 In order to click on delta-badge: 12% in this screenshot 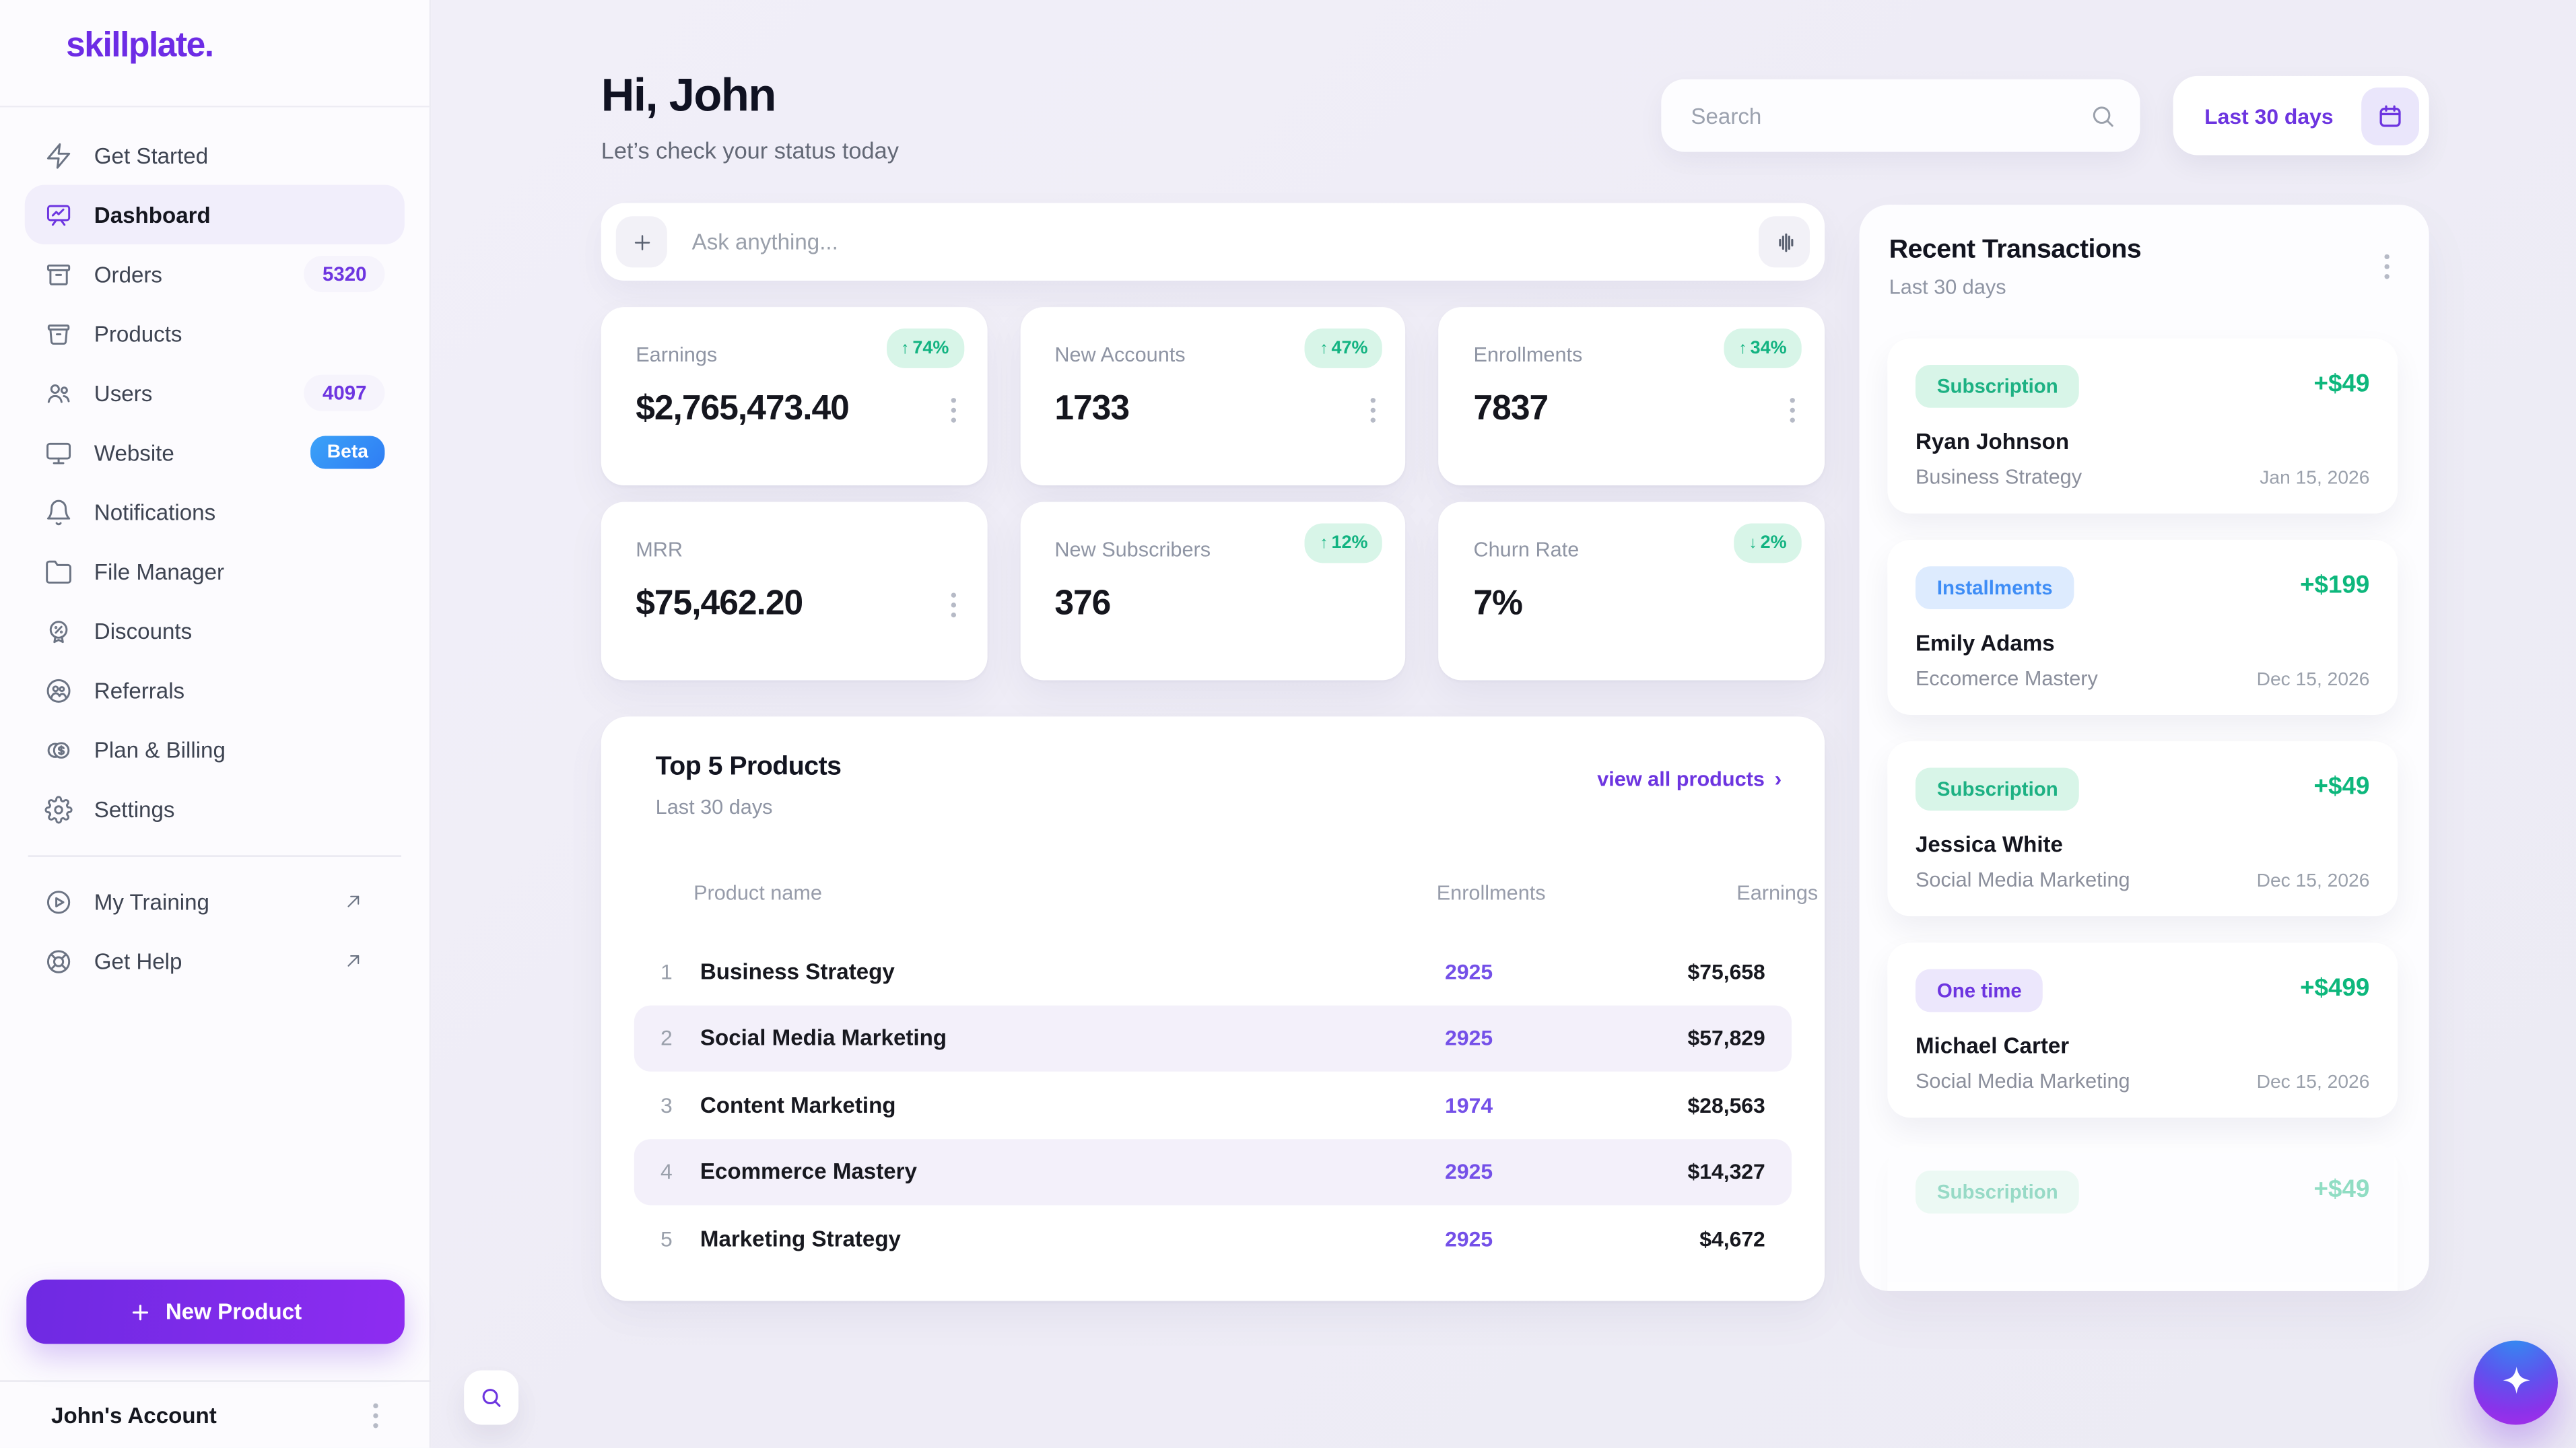, I will do `click(1344, 543)`.